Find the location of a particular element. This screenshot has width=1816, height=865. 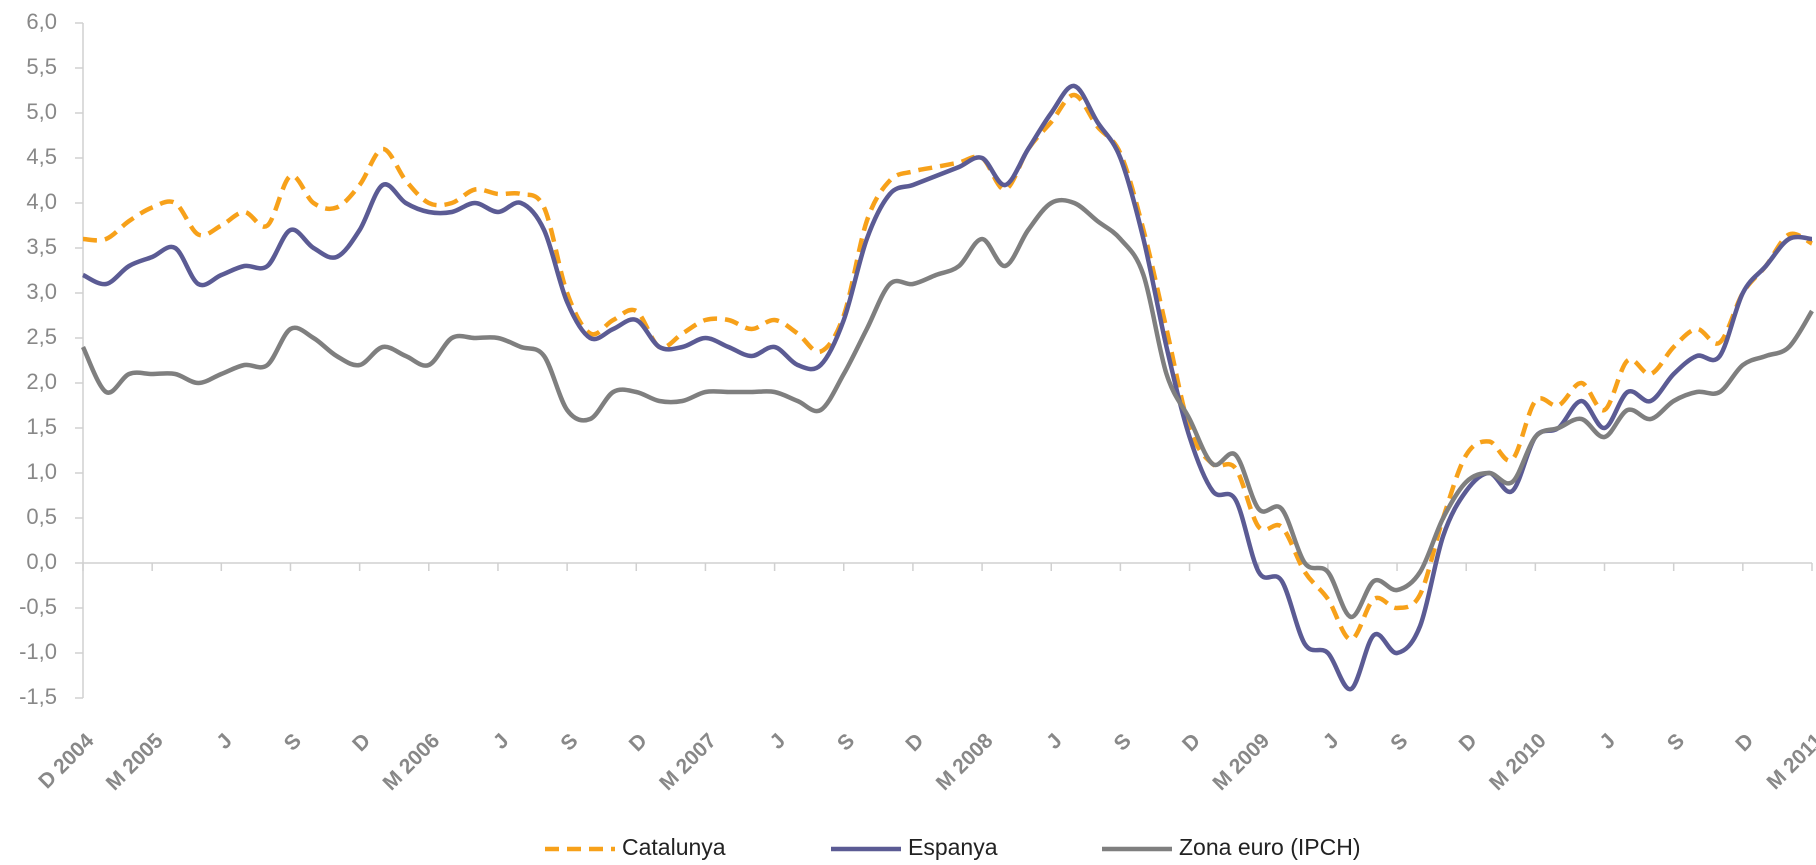

y-tick-label: 5,0 is located at coordinates (41, 111).